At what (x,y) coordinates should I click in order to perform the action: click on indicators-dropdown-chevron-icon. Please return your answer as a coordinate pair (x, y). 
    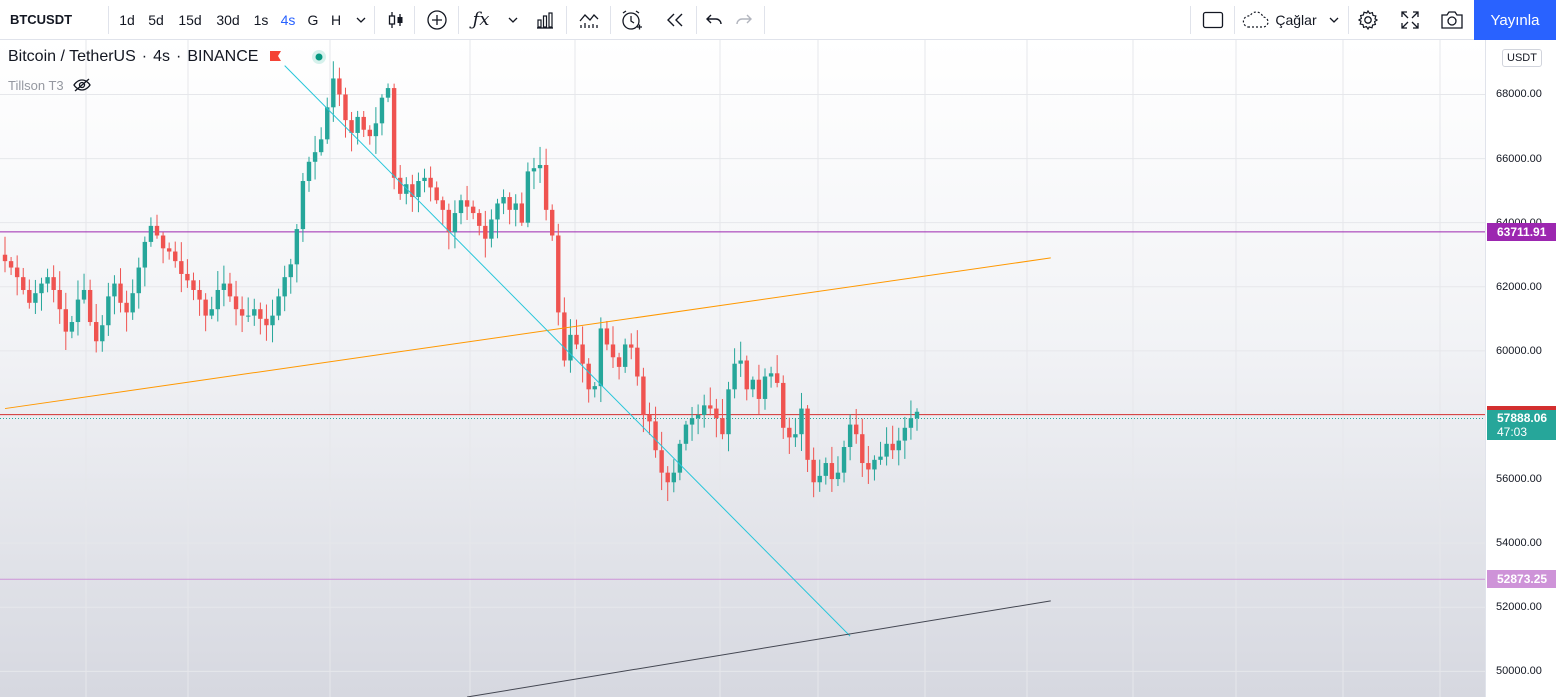
    Looking at the image, I should click on (513, 19).